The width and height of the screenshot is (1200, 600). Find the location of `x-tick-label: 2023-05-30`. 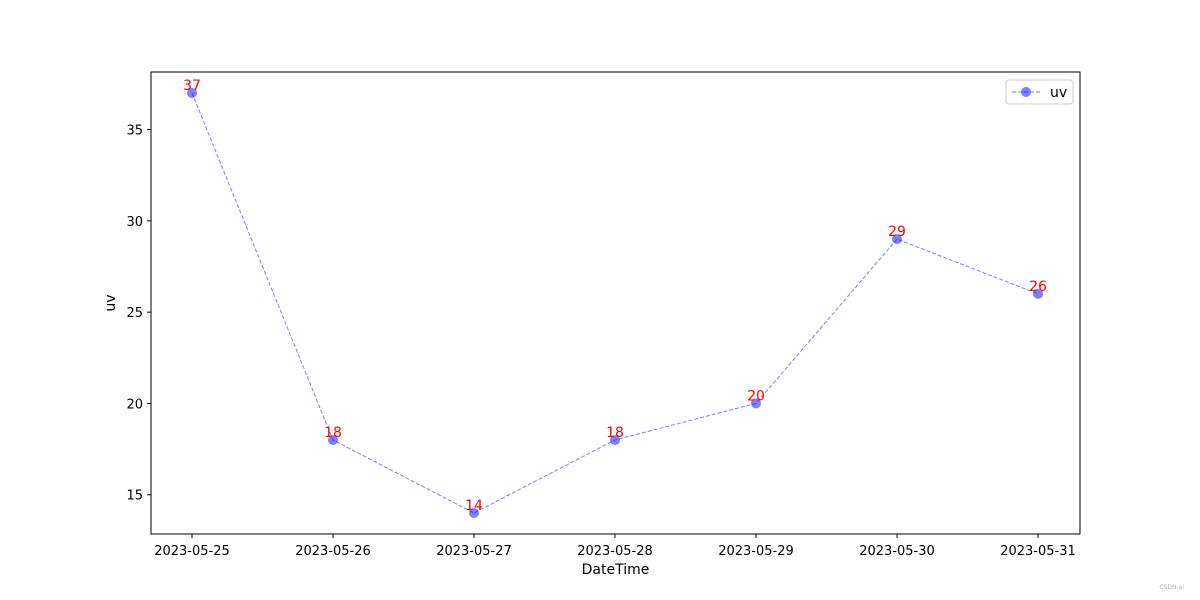

x-tick-label: 2023-05-30 is located at coordinates (897, 551).